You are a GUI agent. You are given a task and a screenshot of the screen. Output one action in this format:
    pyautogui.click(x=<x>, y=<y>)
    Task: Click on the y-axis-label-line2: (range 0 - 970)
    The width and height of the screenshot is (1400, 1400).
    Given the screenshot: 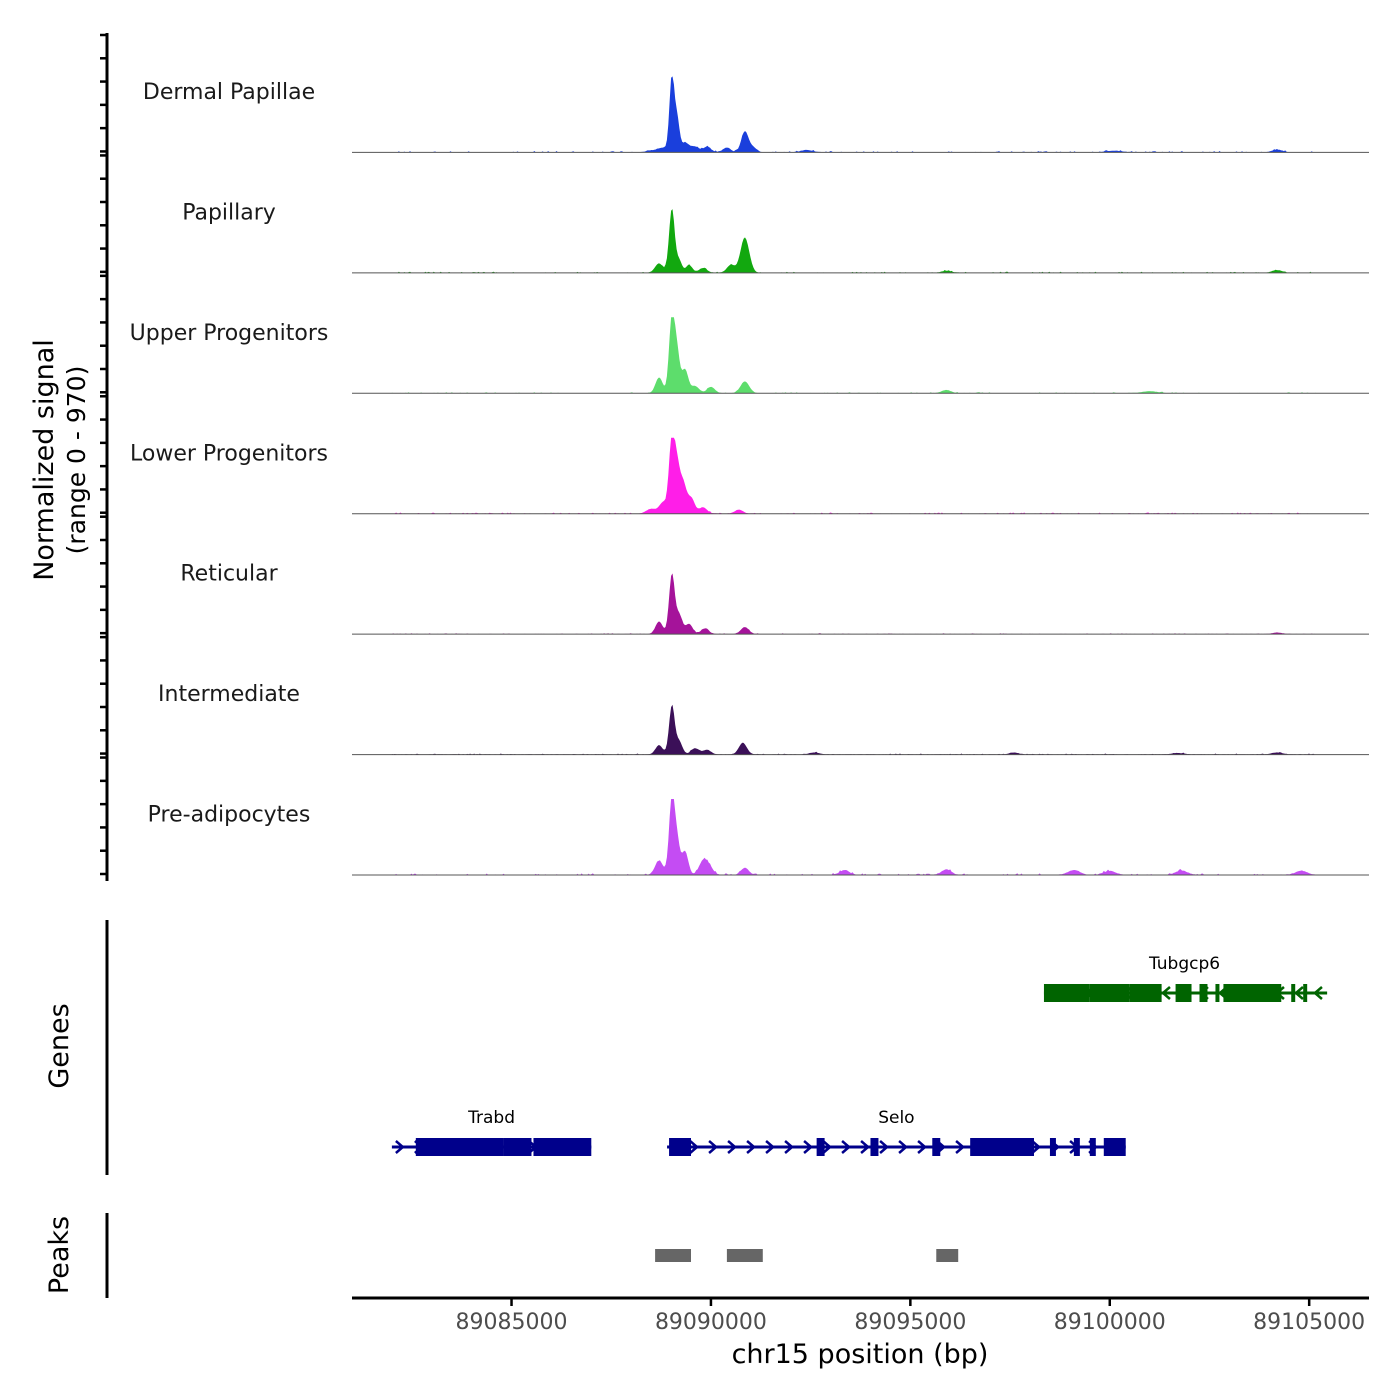 What is the action you would take?
    pyautogui.click(x=76, y=460)
    